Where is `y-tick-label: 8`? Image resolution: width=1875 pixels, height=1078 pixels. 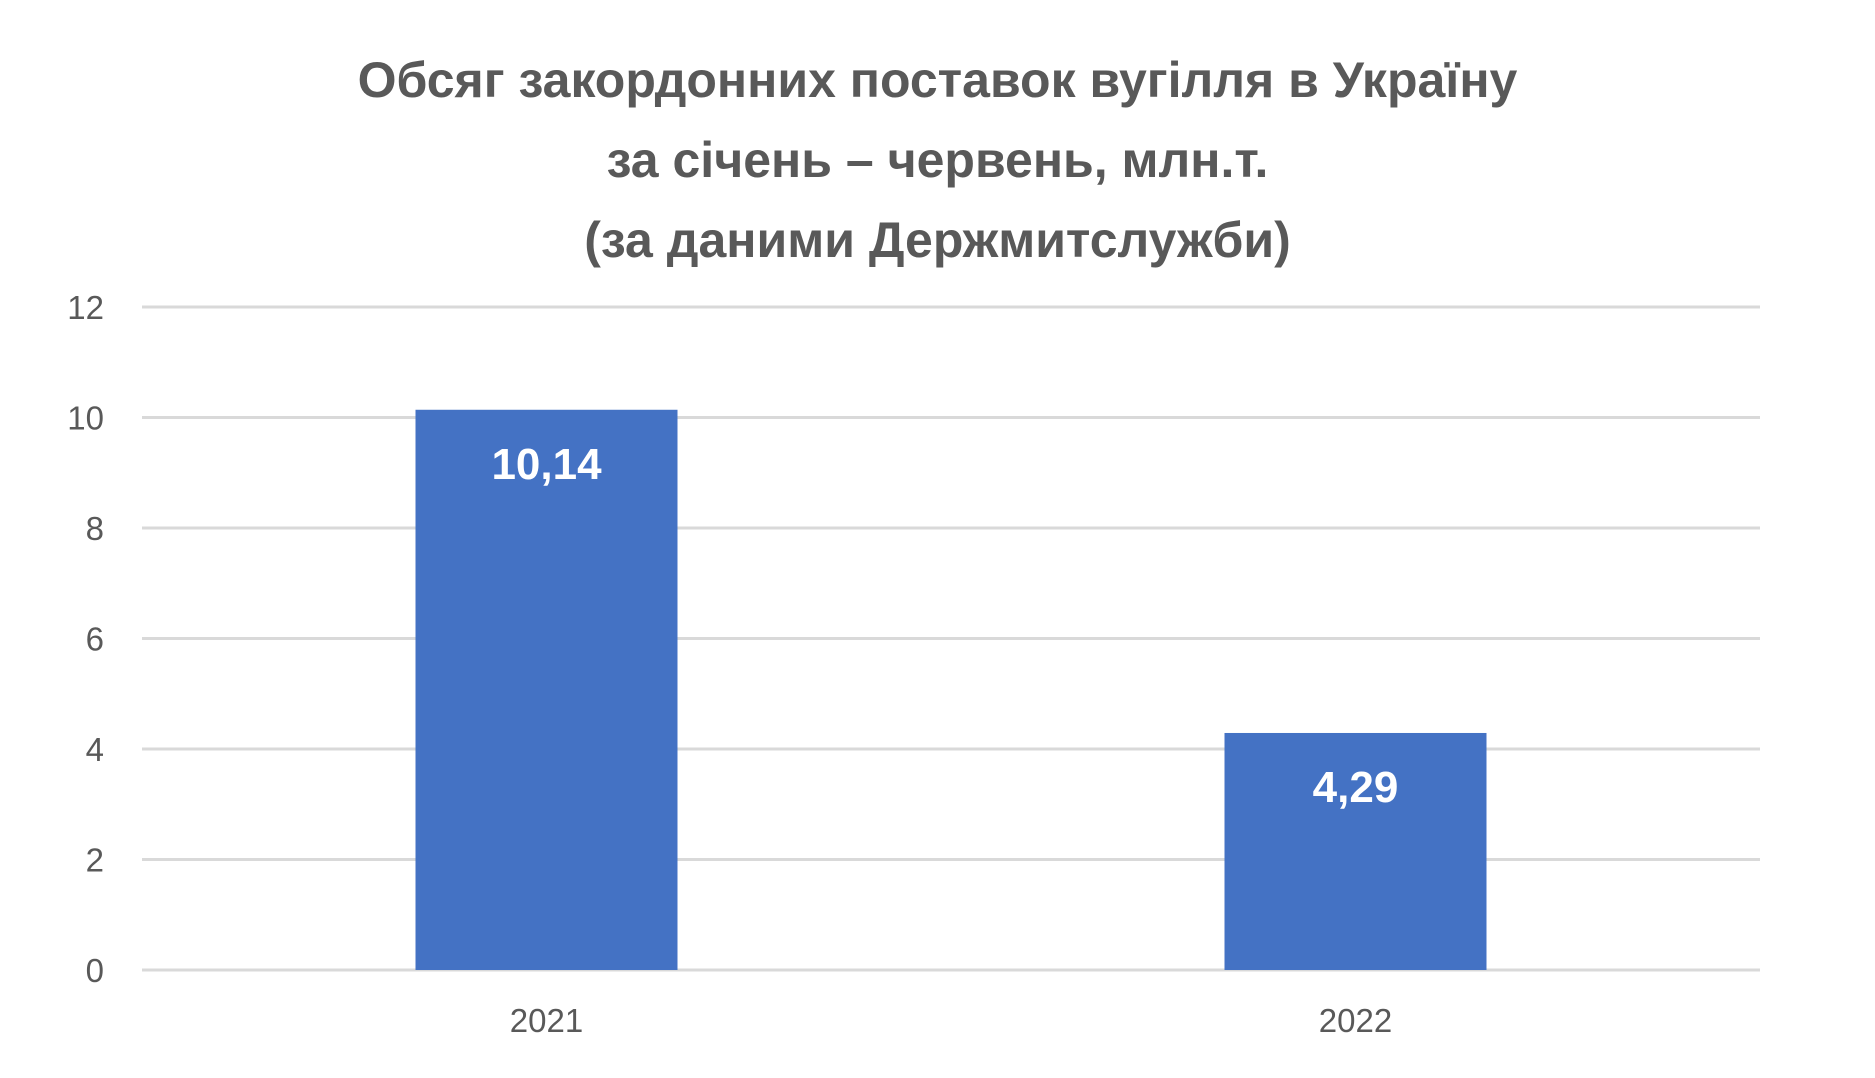
y-tick-label: 8 is located at coordinates (95, 528).